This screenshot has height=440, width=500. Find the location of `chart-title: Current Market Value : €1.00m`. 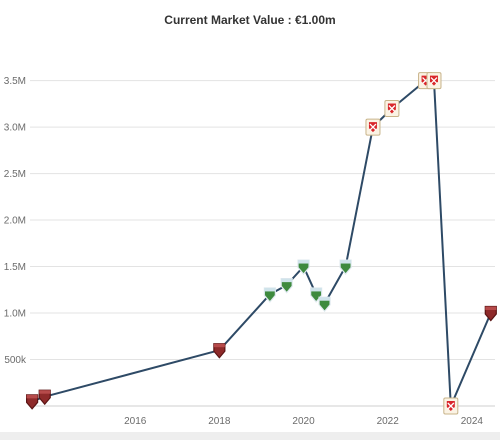

chart-title: Current Market Value : €1.00m is located at coordinates (250, 20).